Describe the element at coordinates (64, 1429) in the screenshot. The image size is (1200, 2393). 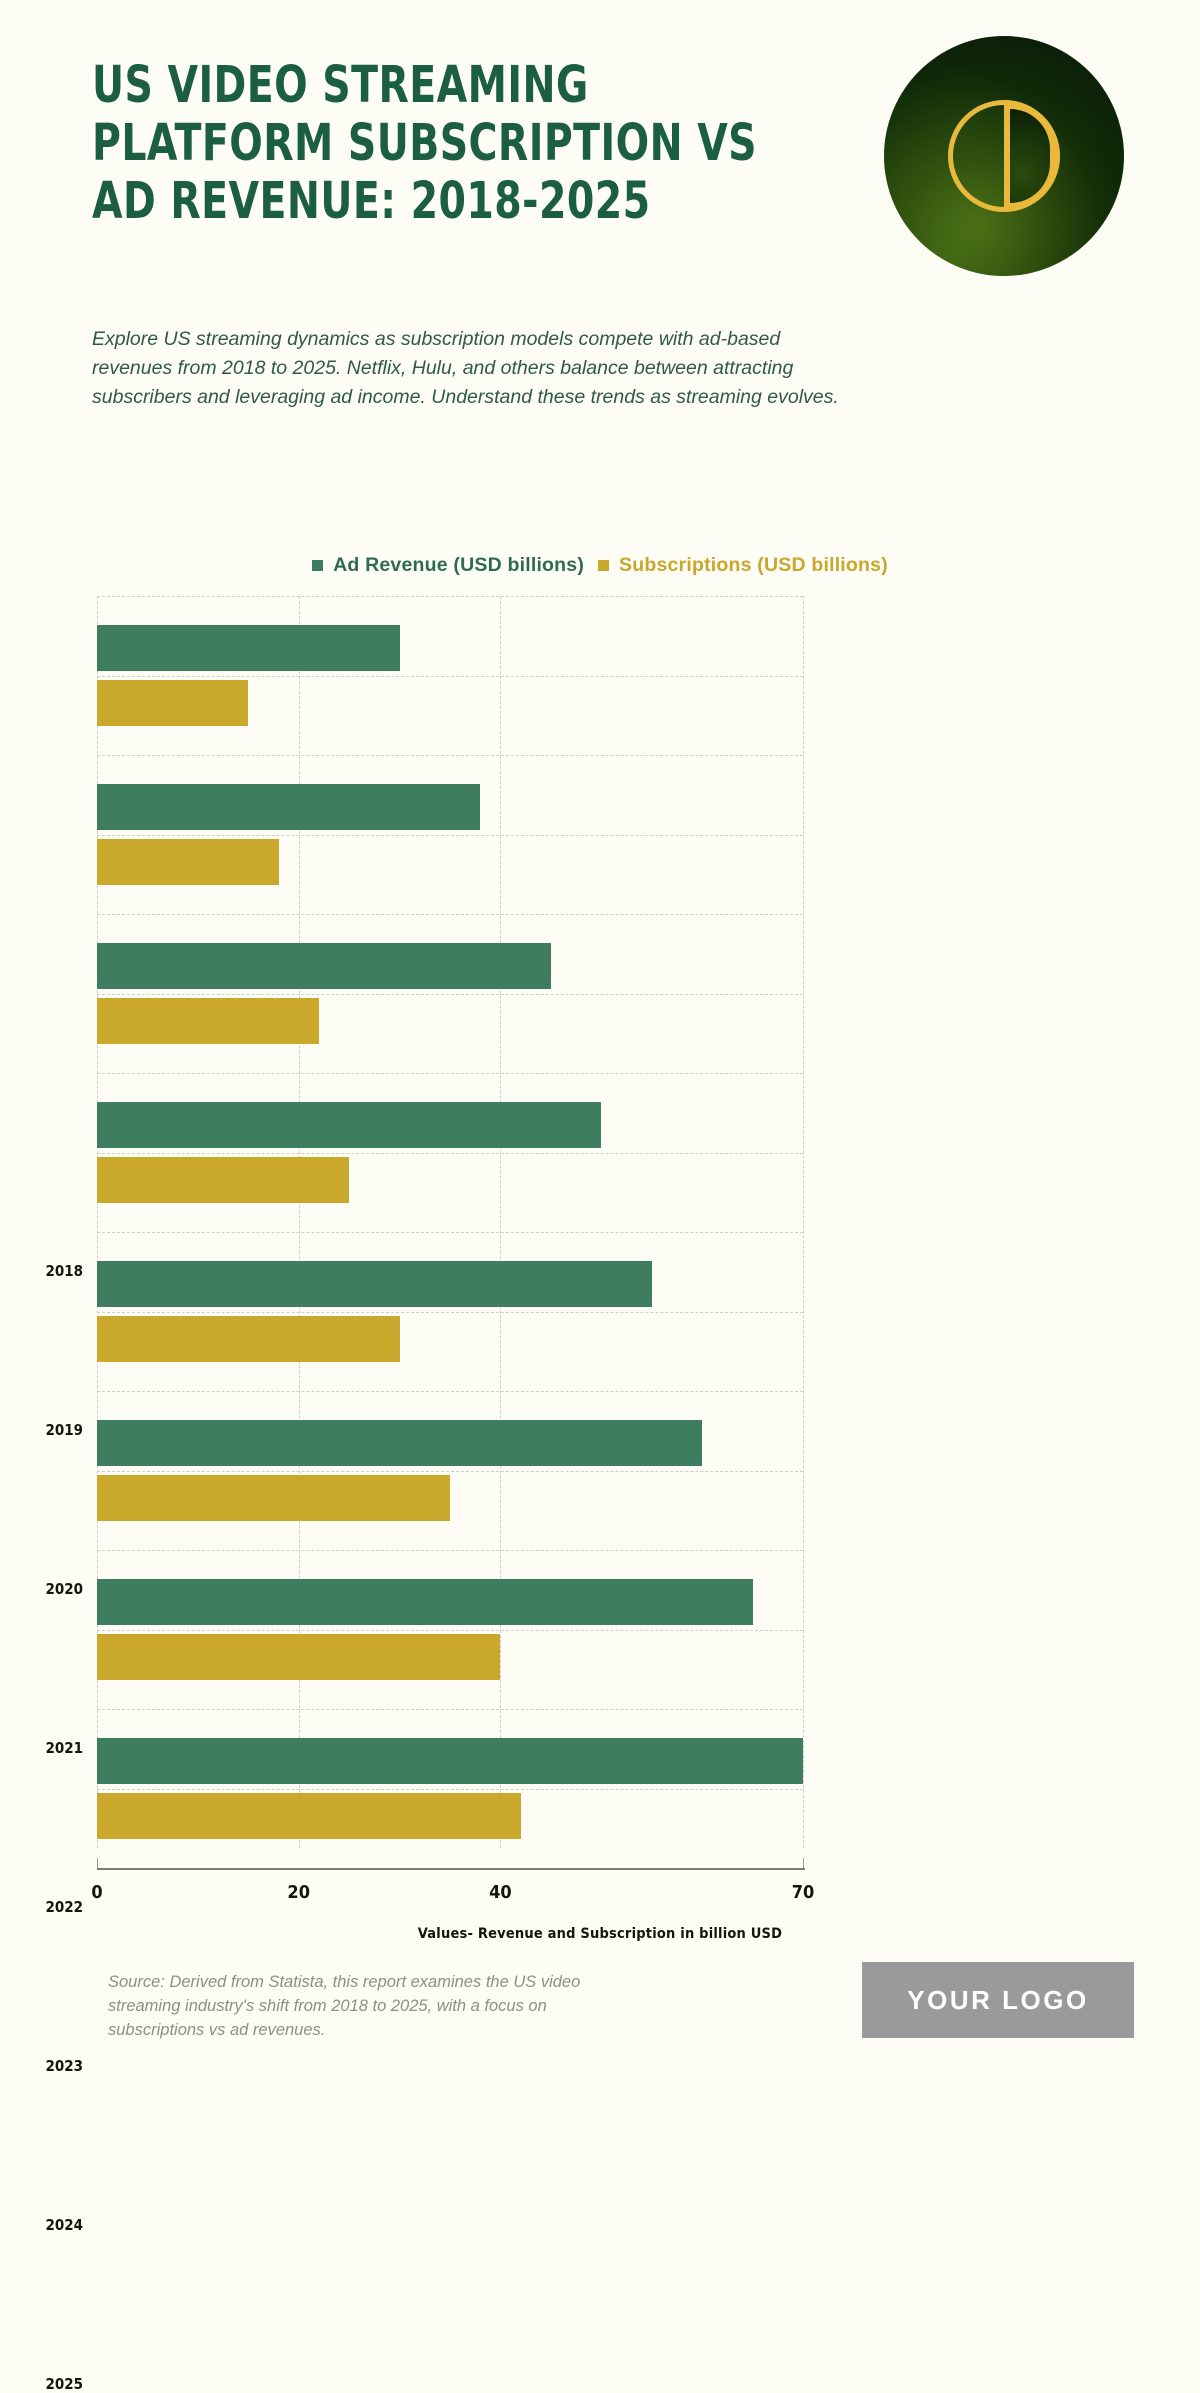
I see `y-axis-label: 2019` at that location.